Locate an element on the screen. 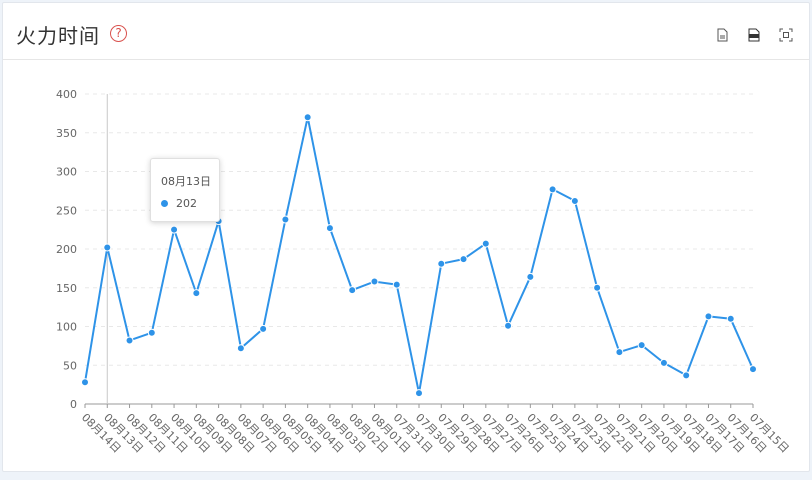  y-tick-label: 50 is located at coordinates (70, 365).